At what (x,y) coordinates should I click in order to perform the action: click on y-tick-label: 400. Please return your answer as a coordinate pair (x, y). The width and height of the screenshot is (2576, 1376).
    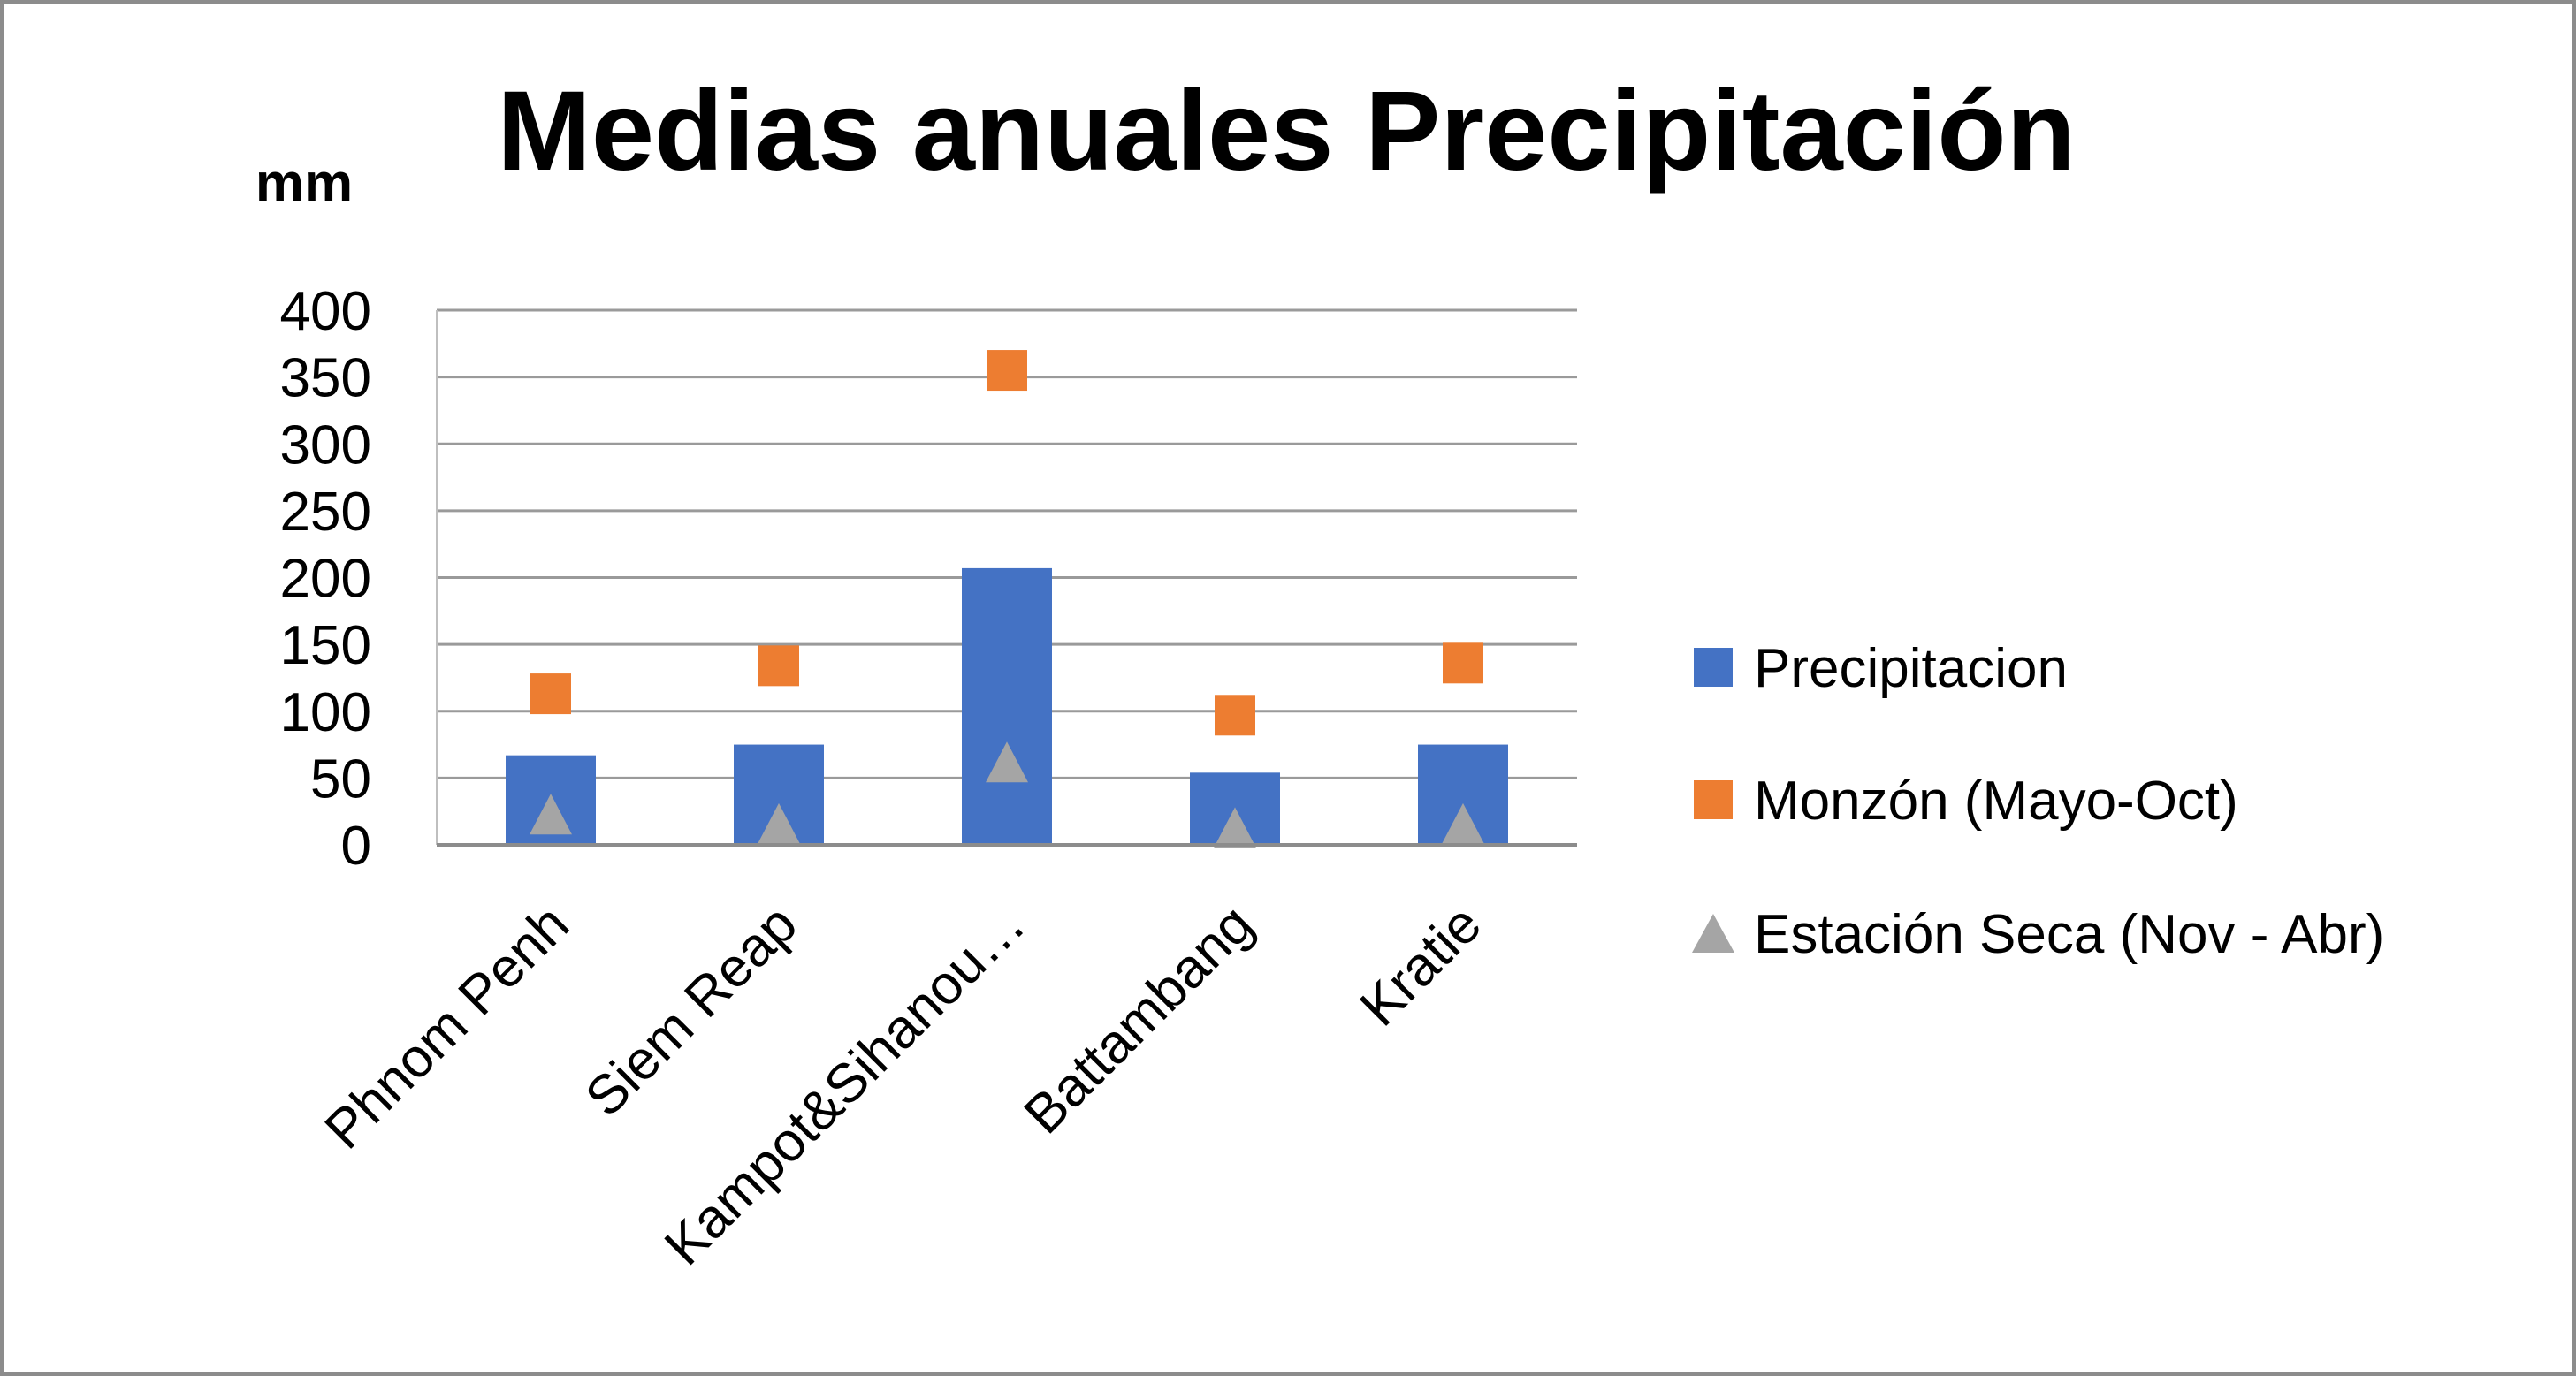
    Looking at the image, I should click on (325, 311).